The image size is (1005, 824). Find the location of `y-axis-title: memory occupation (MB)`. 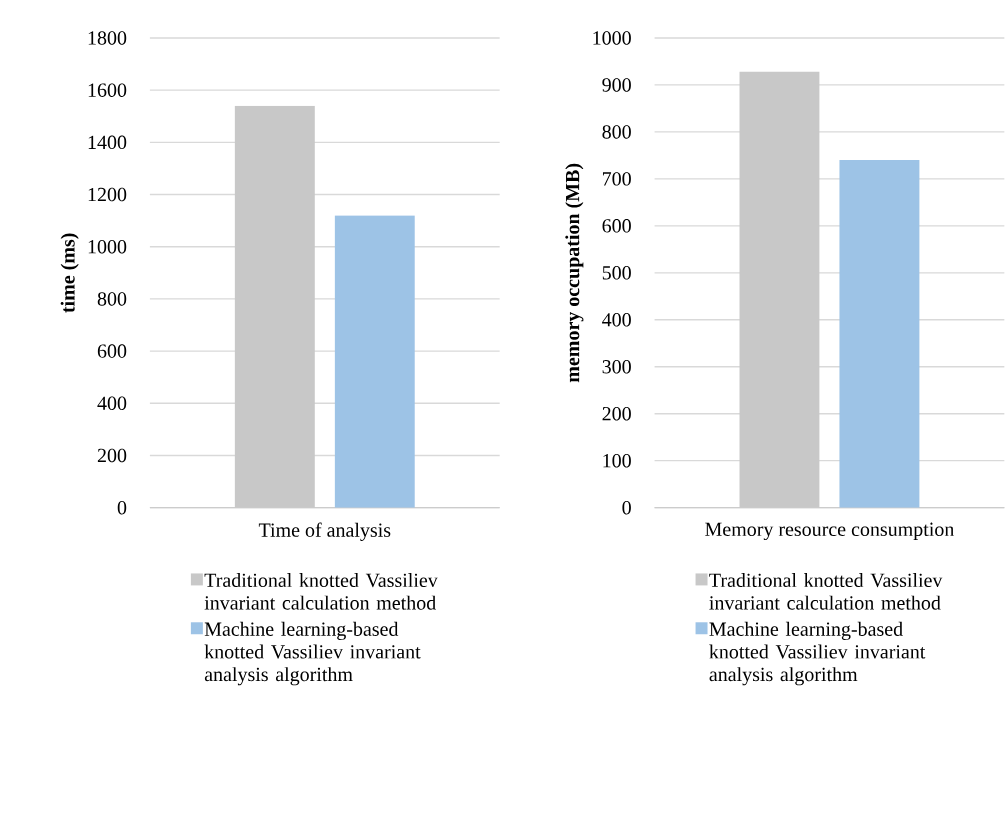

y-axis-title: memory occupation (MB) is located at coordinates (574, 272).